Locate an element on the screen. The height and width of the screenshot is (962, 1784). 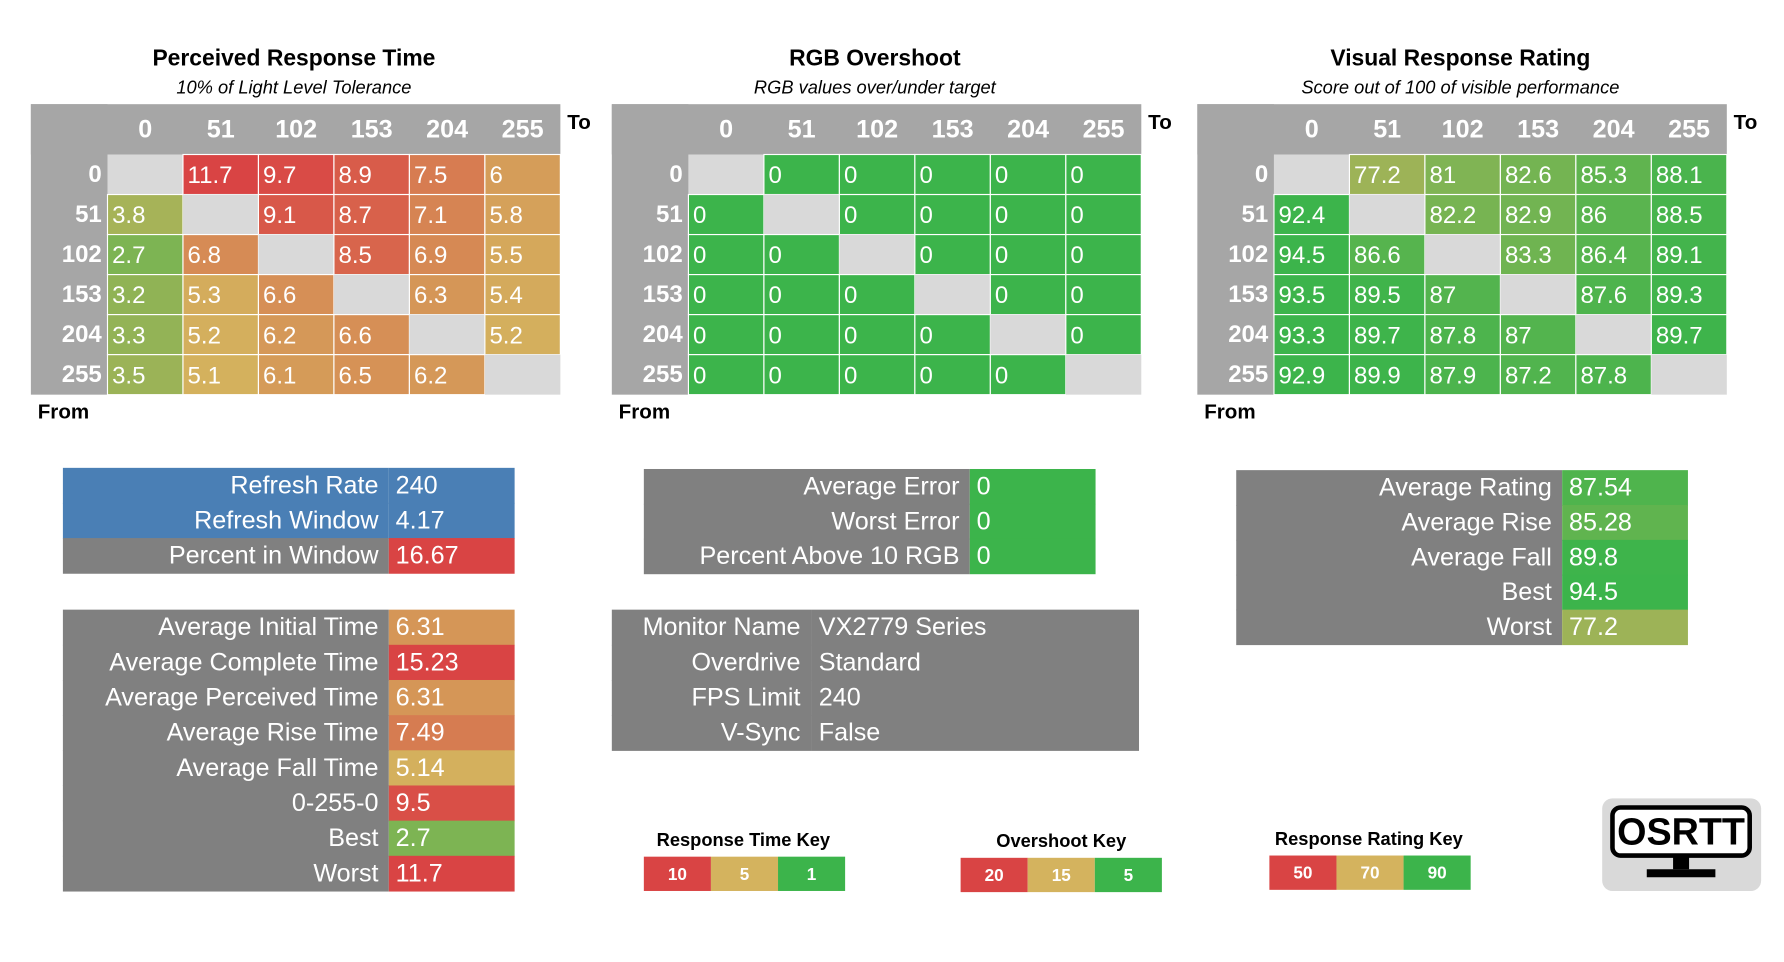
cell-value: 87 is located at coordinates (1442, 295).